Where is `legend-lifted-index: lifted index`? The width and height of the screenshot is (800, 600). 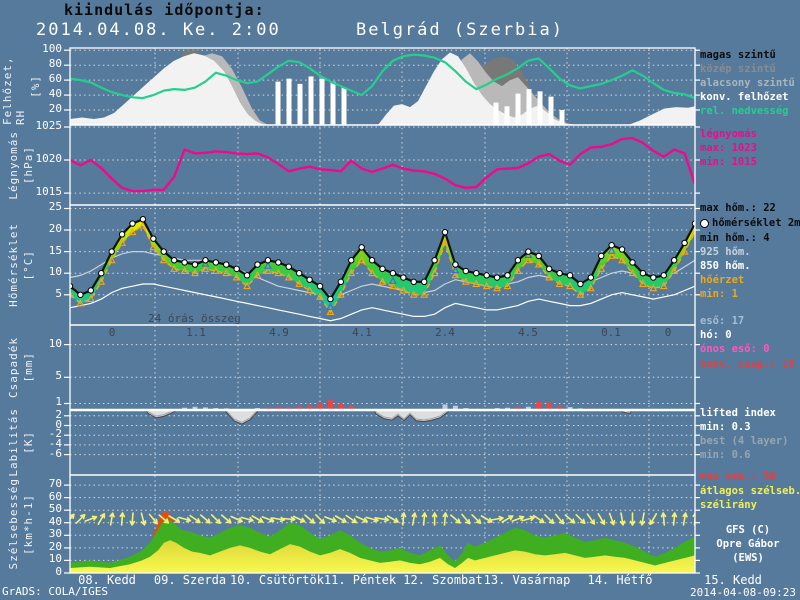 legend-lifted-index: lifted index is located at coordinates (738, 413).